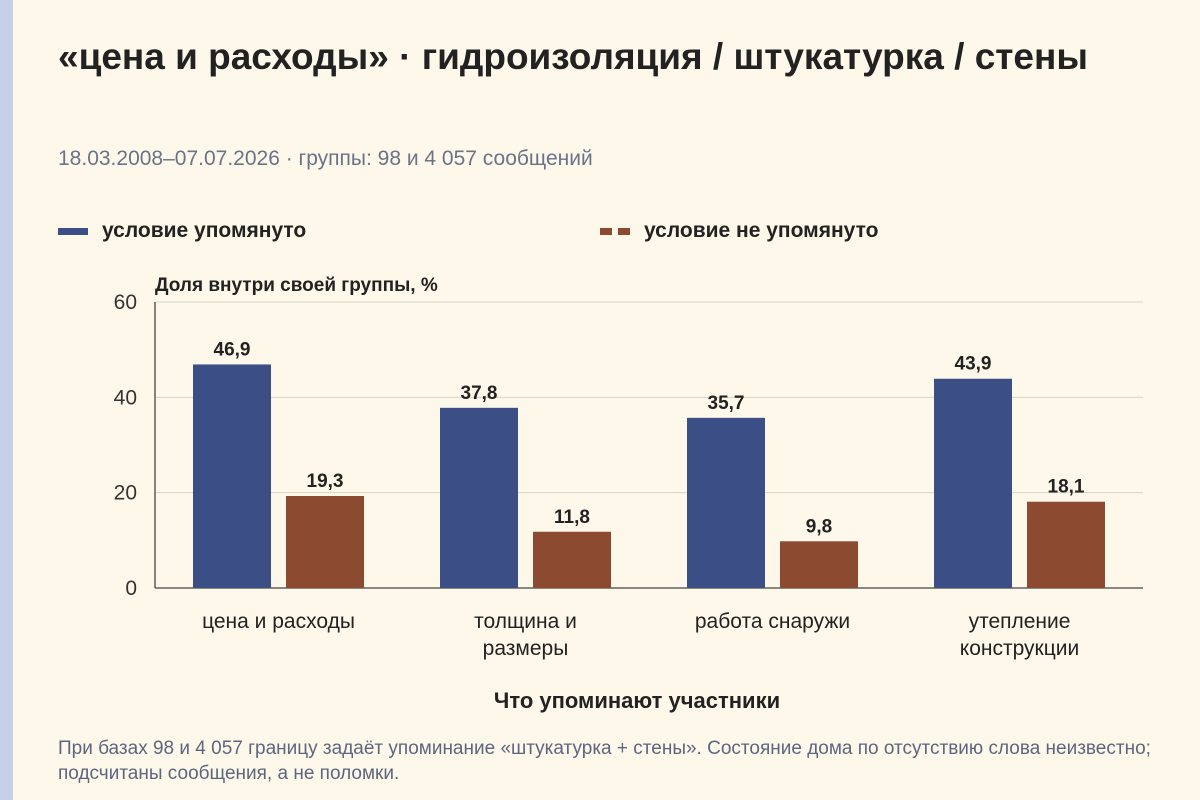  I want to click on legend-item-mentioned: условие упомянуто, so click(182, 231).